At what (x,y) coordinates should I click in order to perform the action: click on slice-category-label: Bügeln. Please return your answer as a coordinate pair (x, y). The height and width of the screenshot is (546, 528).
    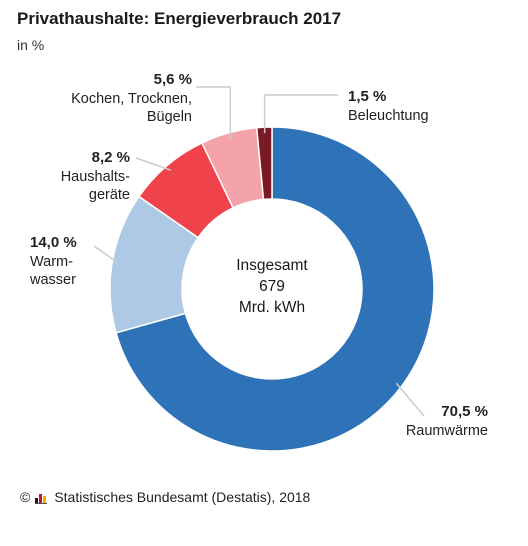
    Looking at the image, I should click on (169, 117).